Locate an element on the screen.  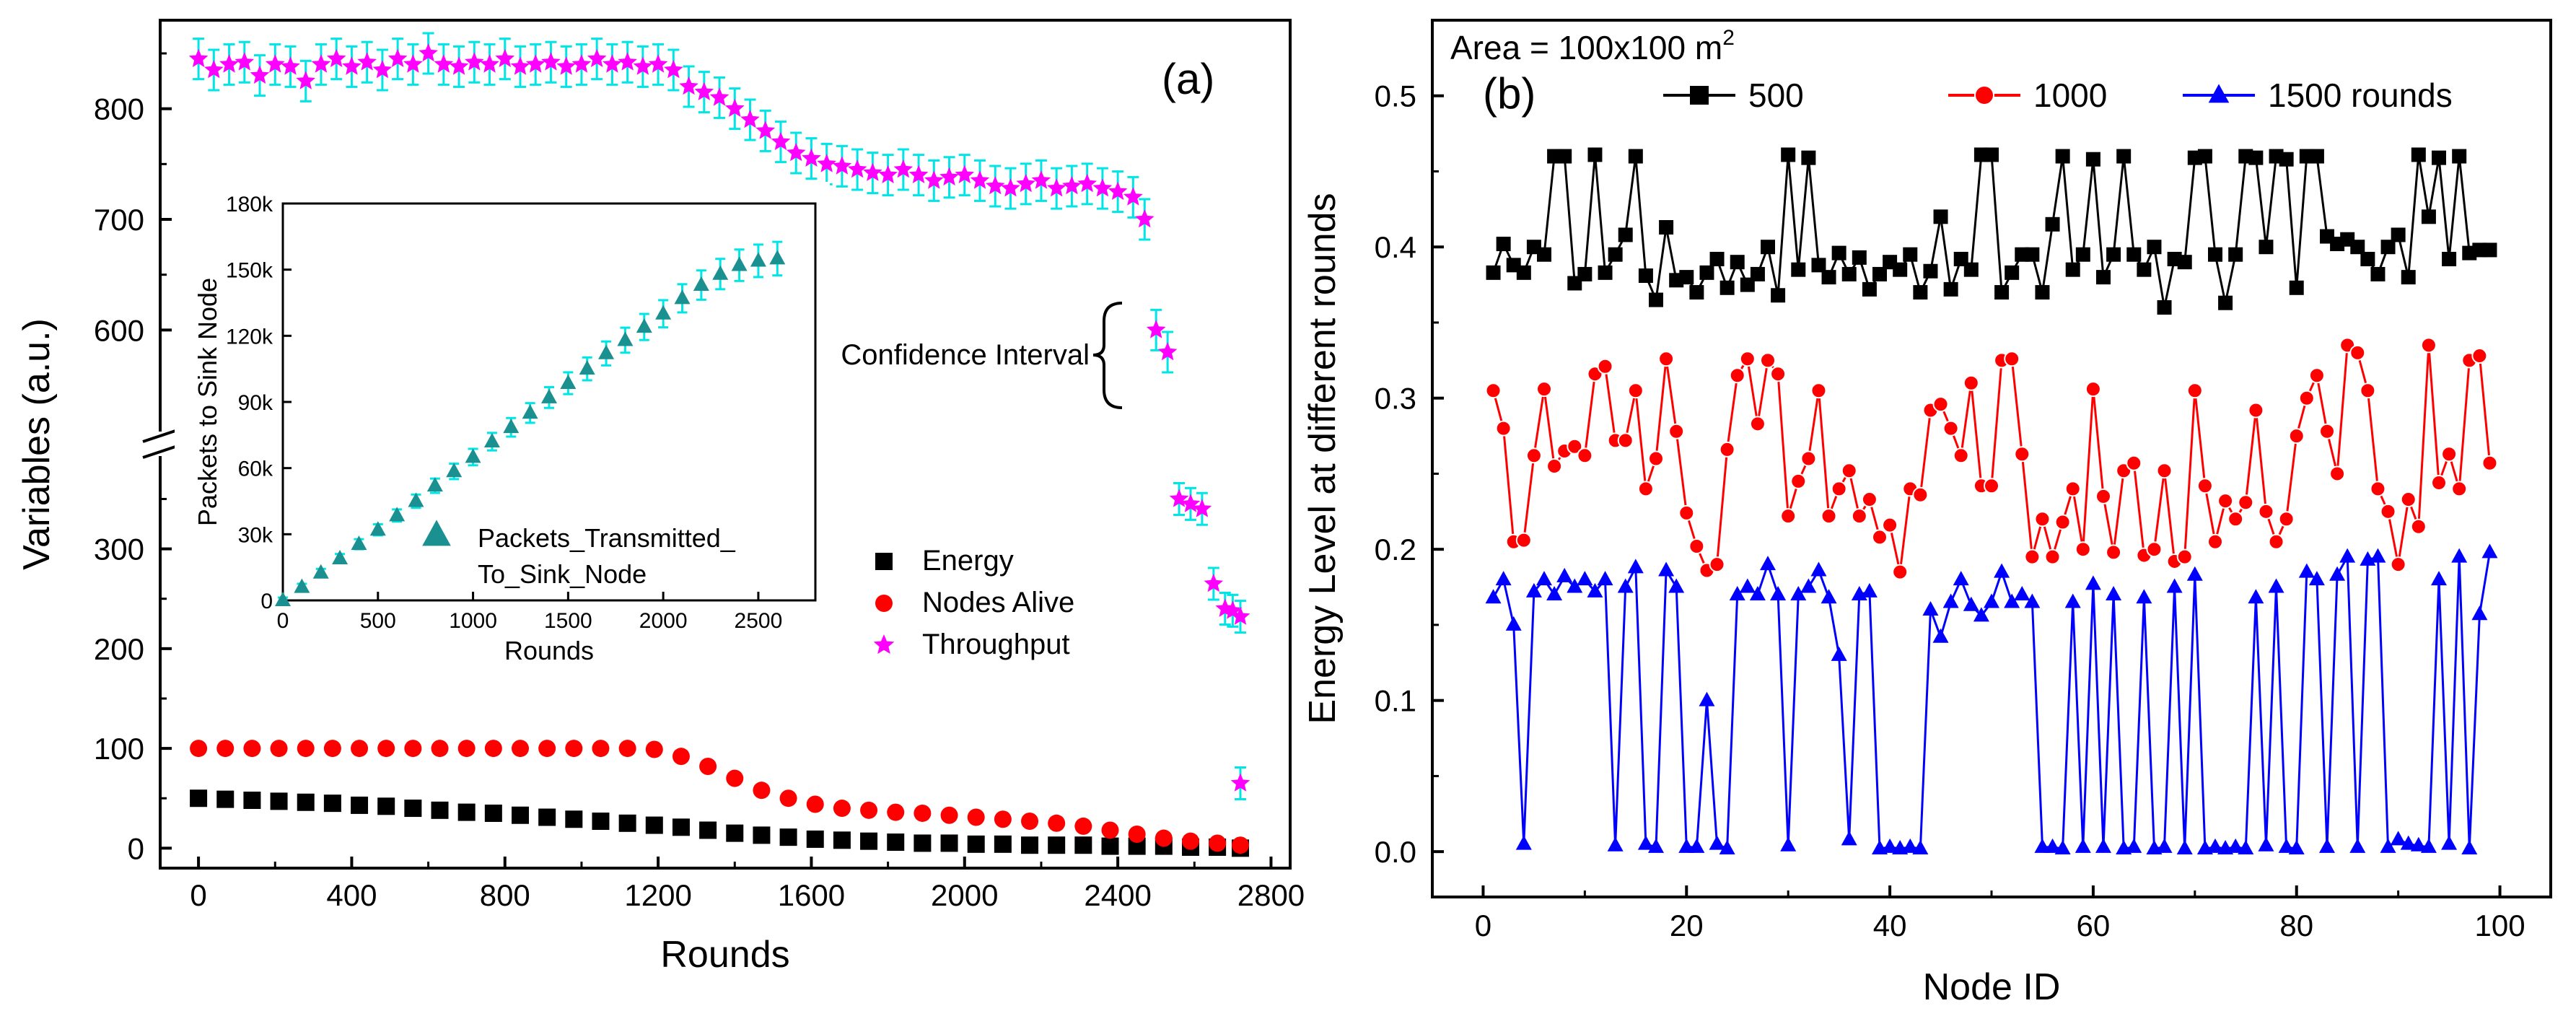
inset-x-axis-label: Rounds is located at coordinates (549, 650).